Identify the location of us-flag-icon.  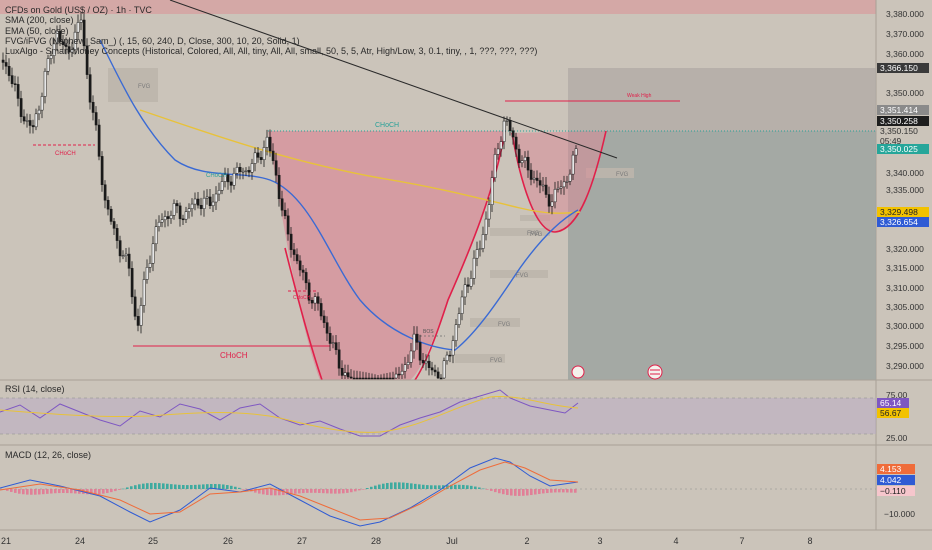
(655, 372).